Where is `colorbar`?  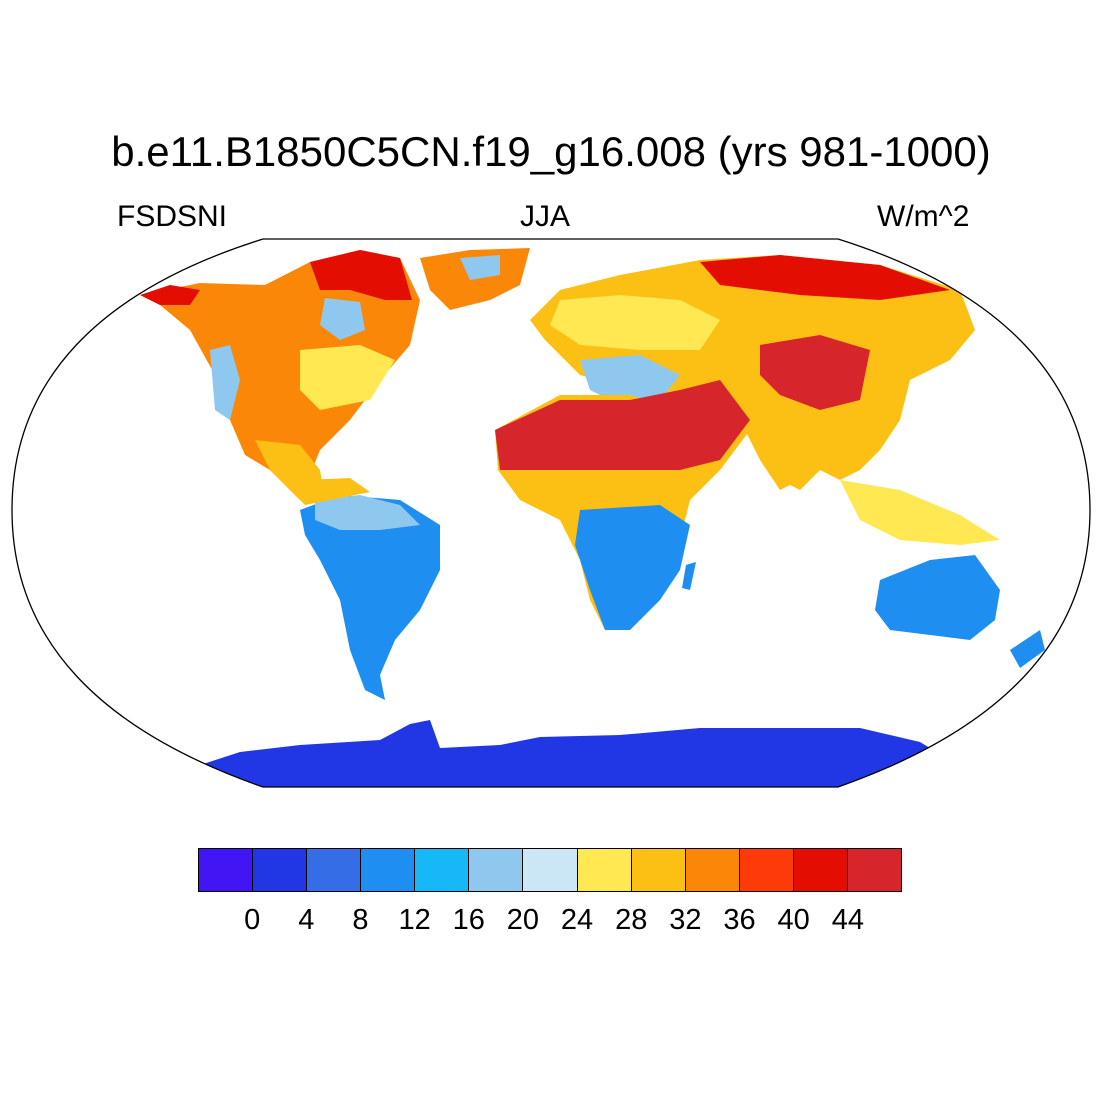 colorbar is located at coordinates (550, 870).